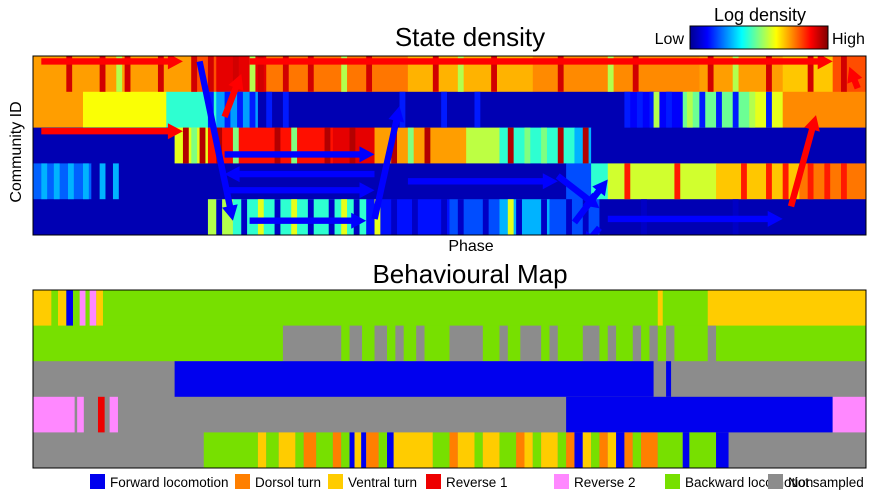  What do you see at coordinates (97, 481) in the screenshot?
I see `legend-swatch-forward` at bounding box center [97, 481].